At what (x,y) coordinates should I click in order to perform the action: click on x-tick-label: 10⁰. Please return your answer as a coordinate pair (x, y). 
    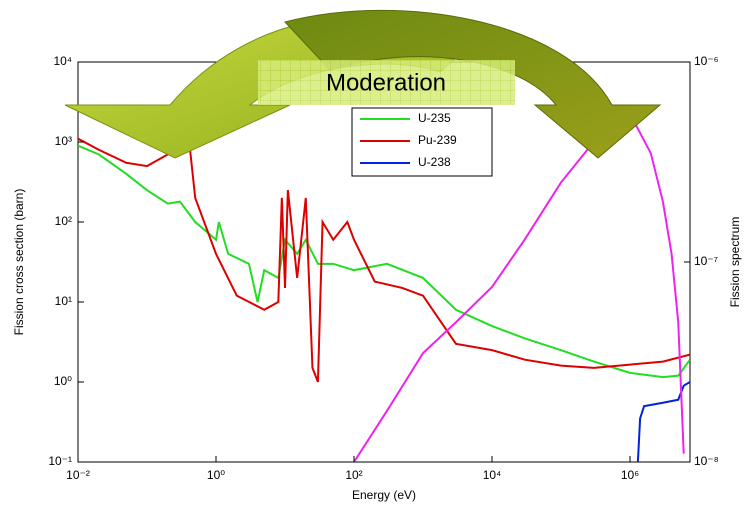
    Looking at the image, I should click on (216, 475).